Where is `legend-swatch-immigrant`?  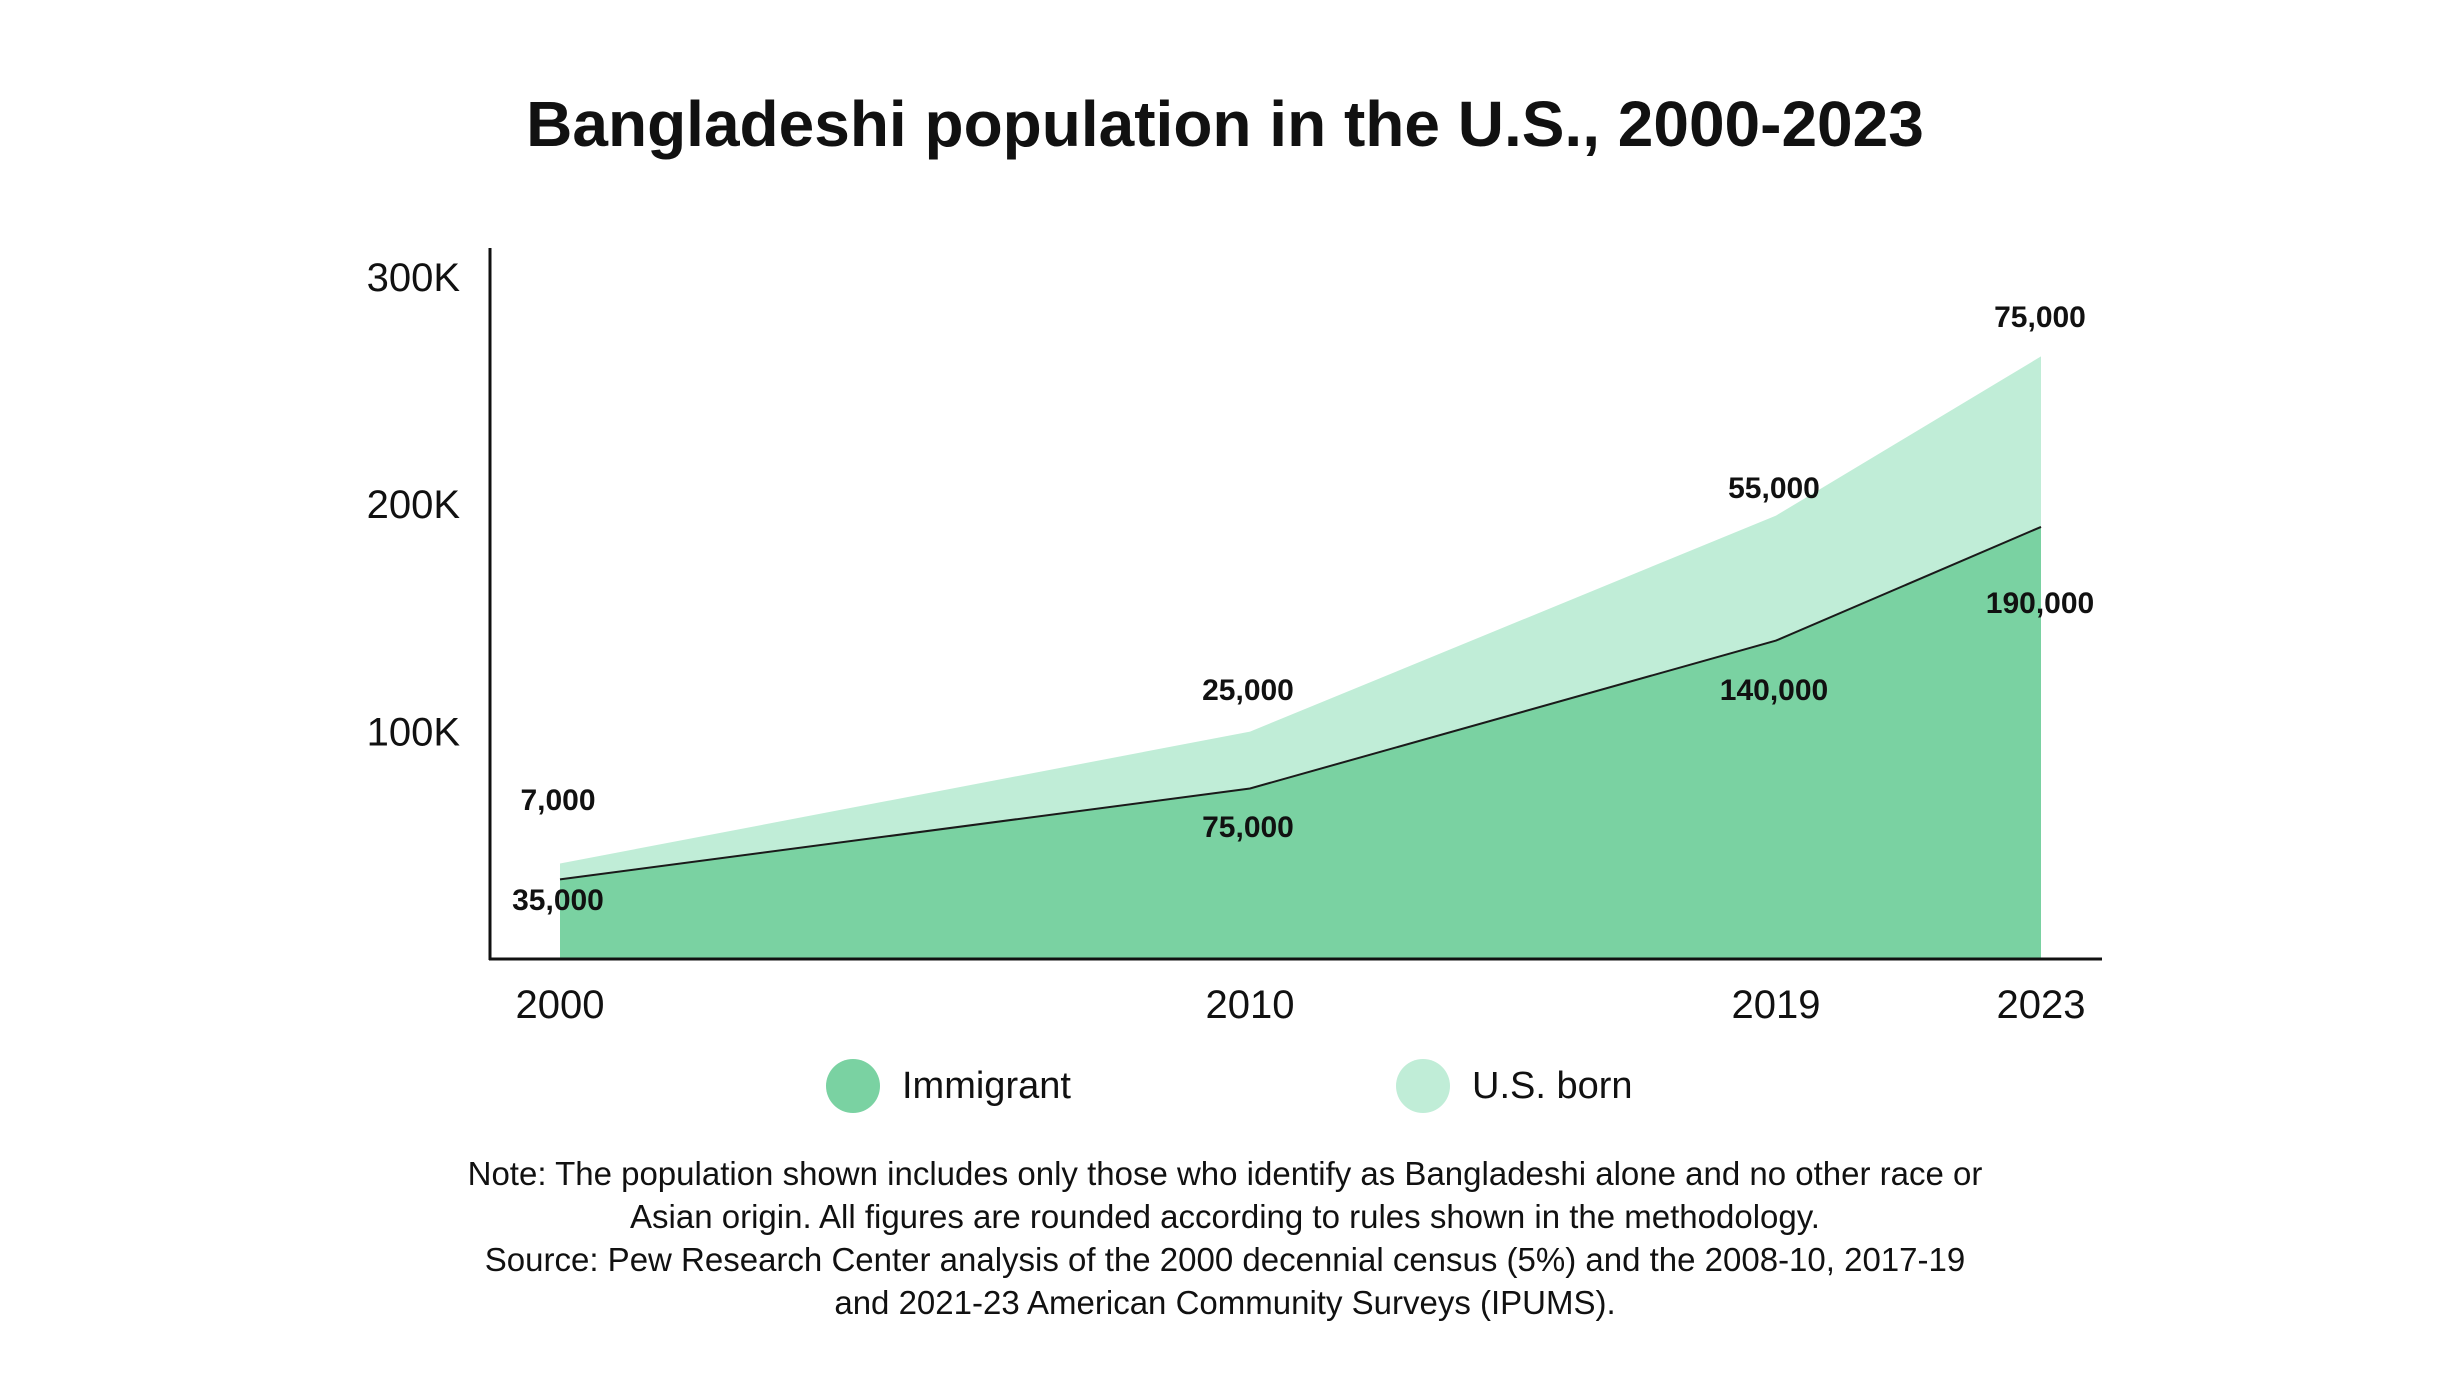
legend-swatch-immigrant is located at coordinates (853, 1086).